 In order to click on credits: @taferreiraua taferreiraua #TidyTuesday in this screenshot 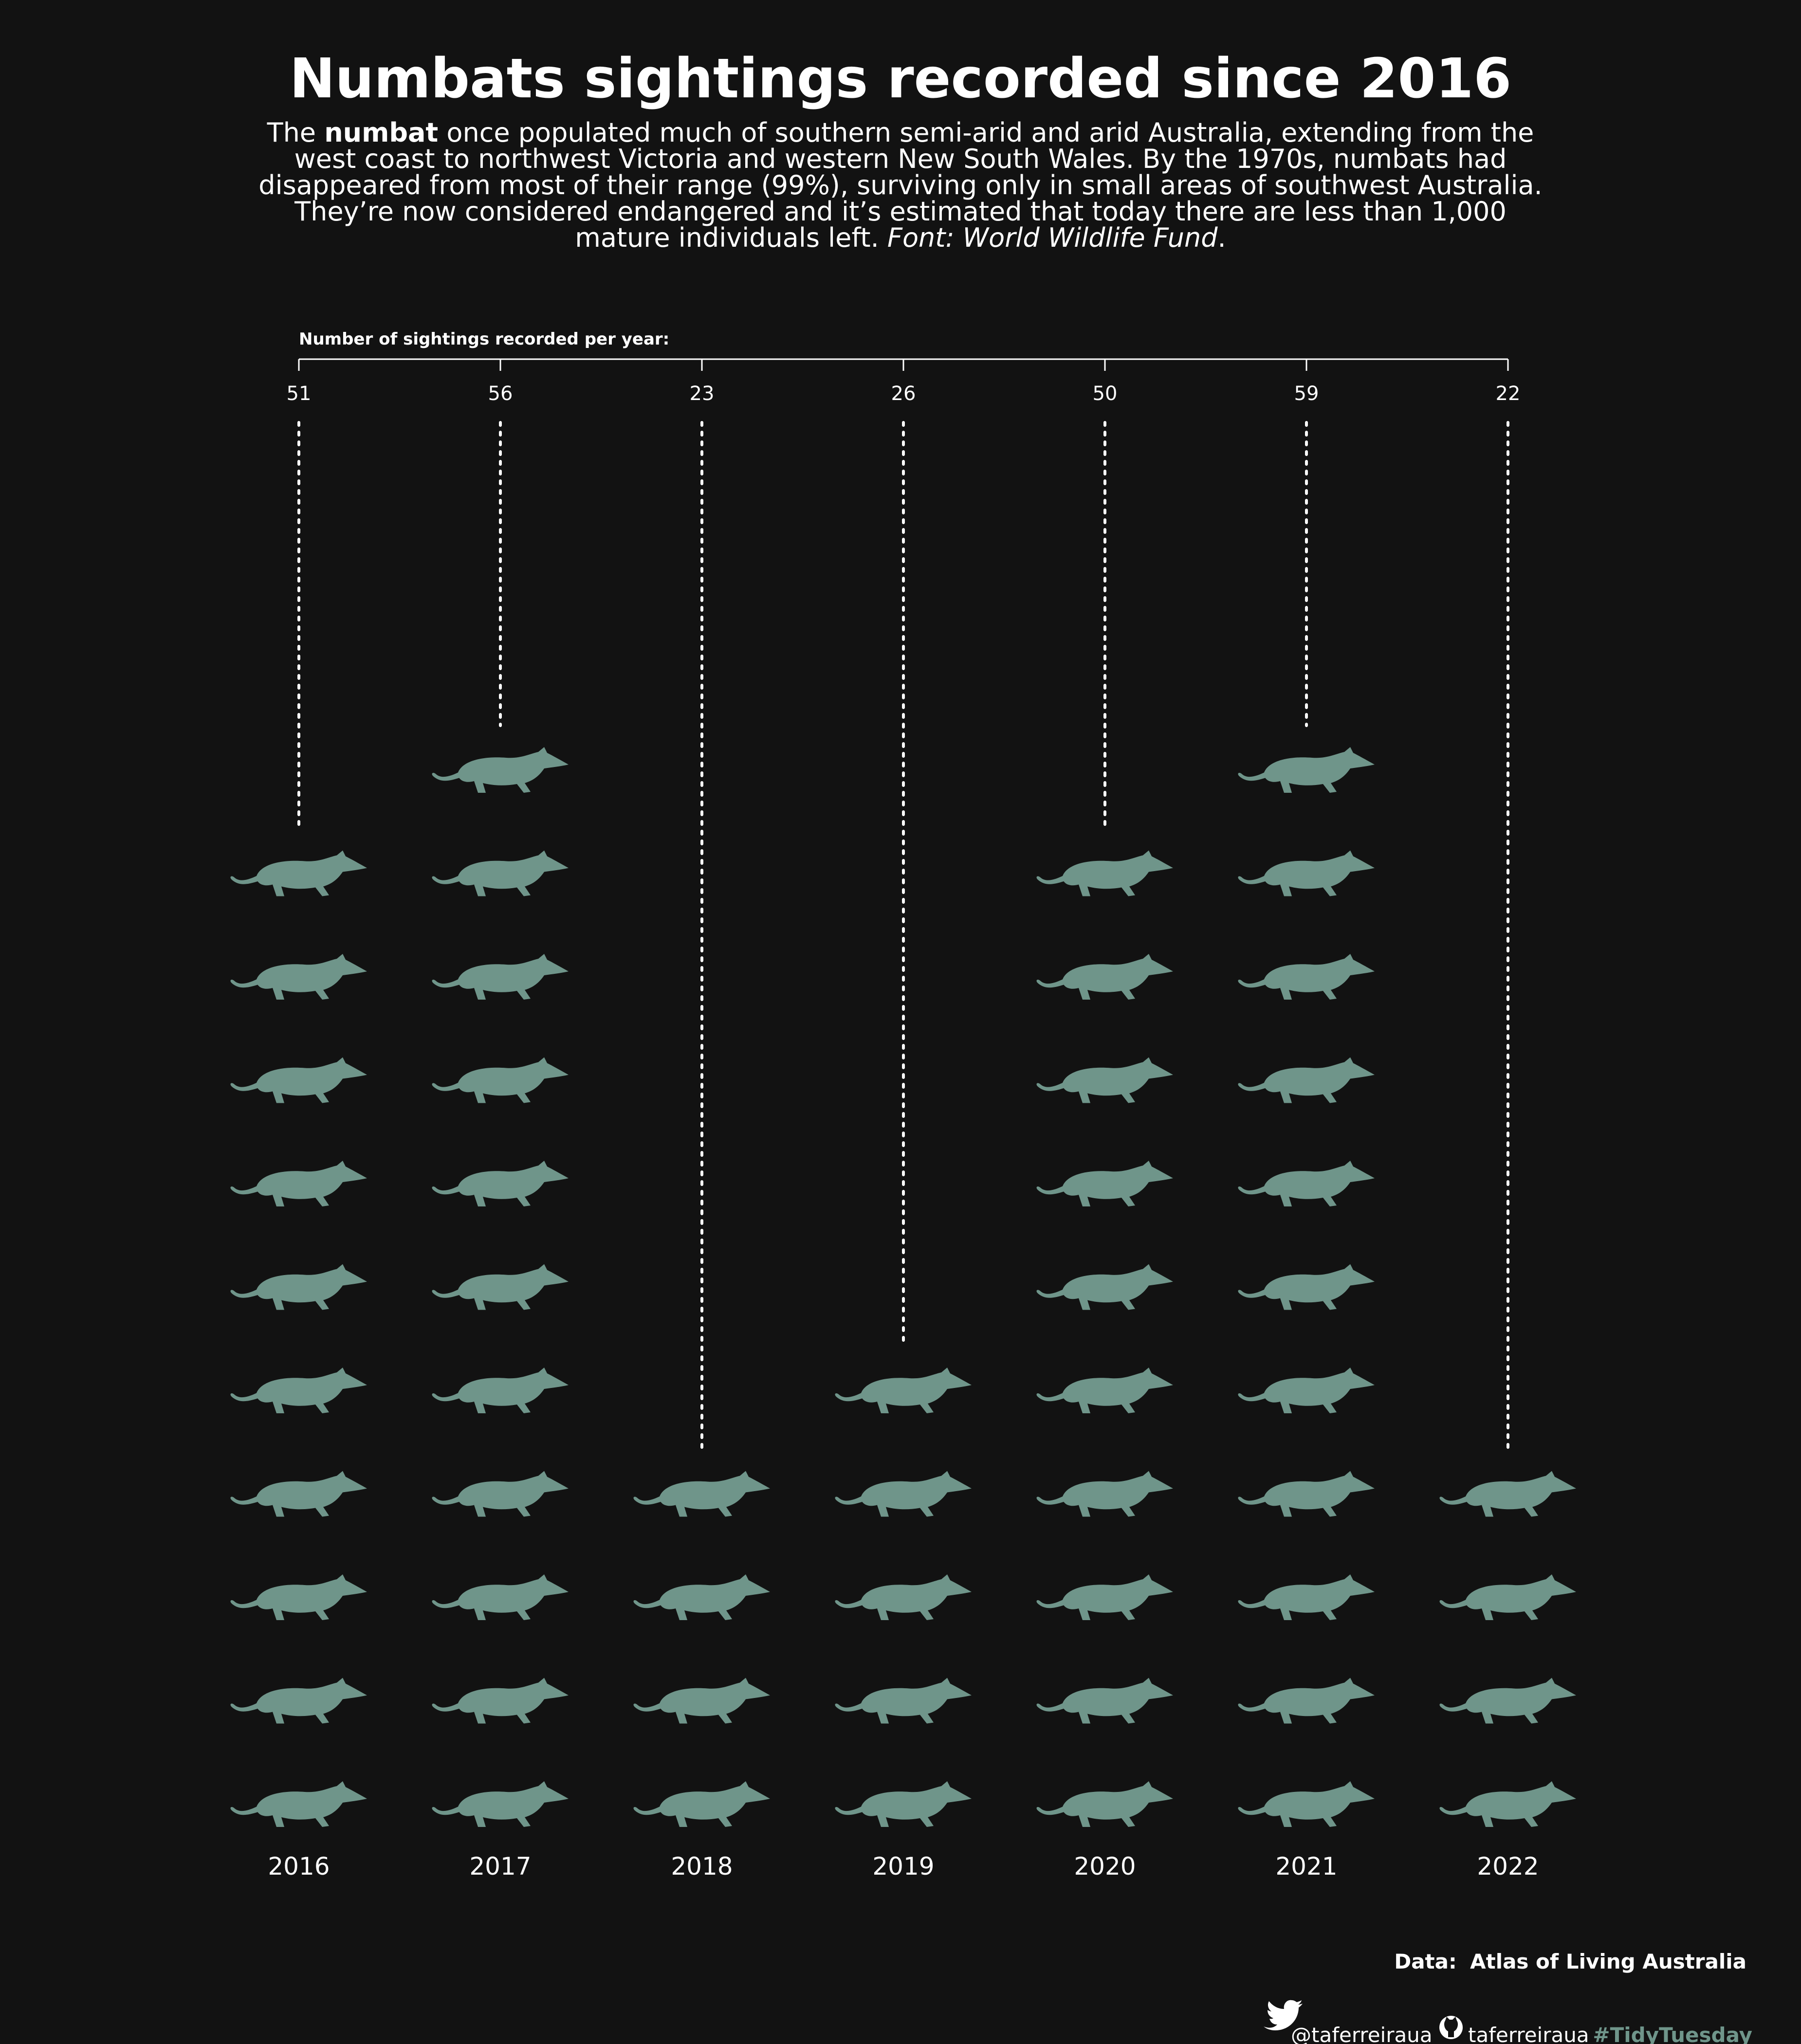, I will do `click(1508, 2022)`.